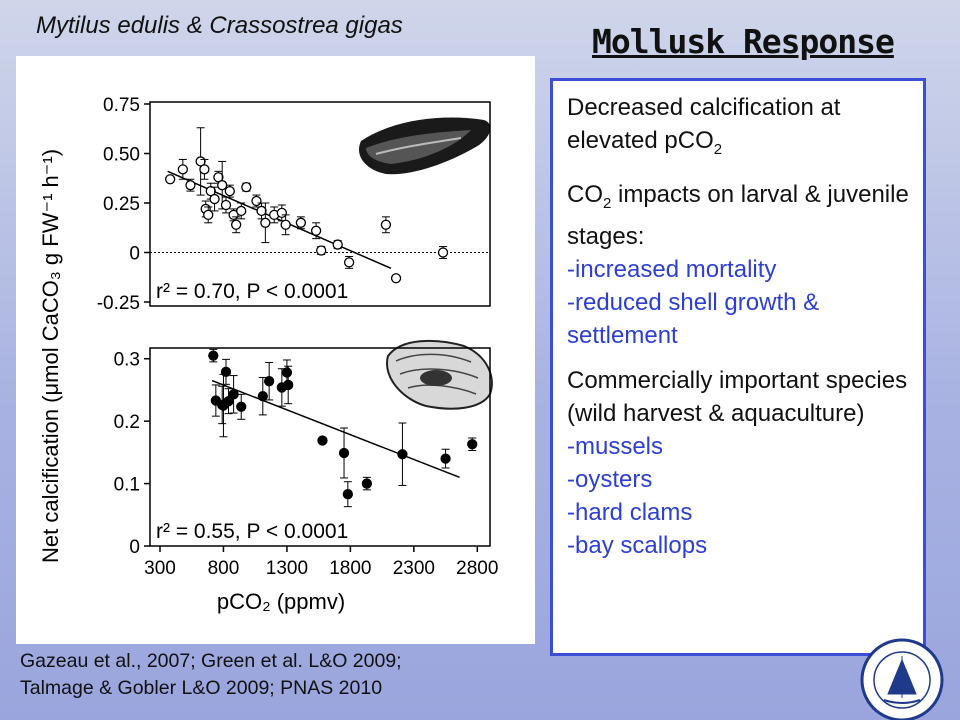 This screenshot has height=720, width=960. I want to click on x-tick-label: 300, so click(160, 568).